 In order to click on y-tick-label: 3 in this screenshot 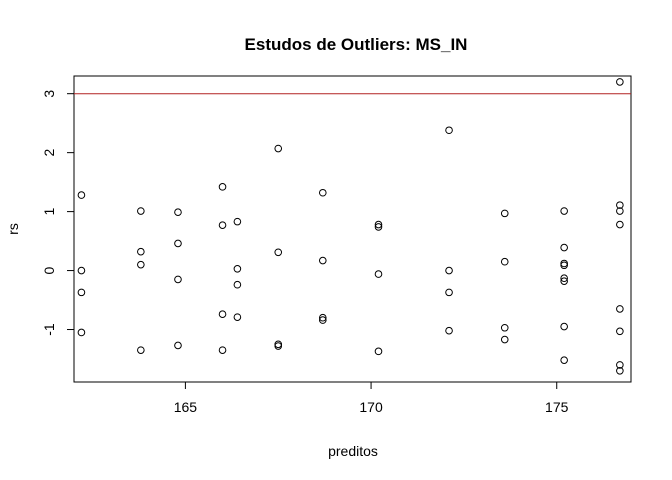, I will do `click(49, 94)`.